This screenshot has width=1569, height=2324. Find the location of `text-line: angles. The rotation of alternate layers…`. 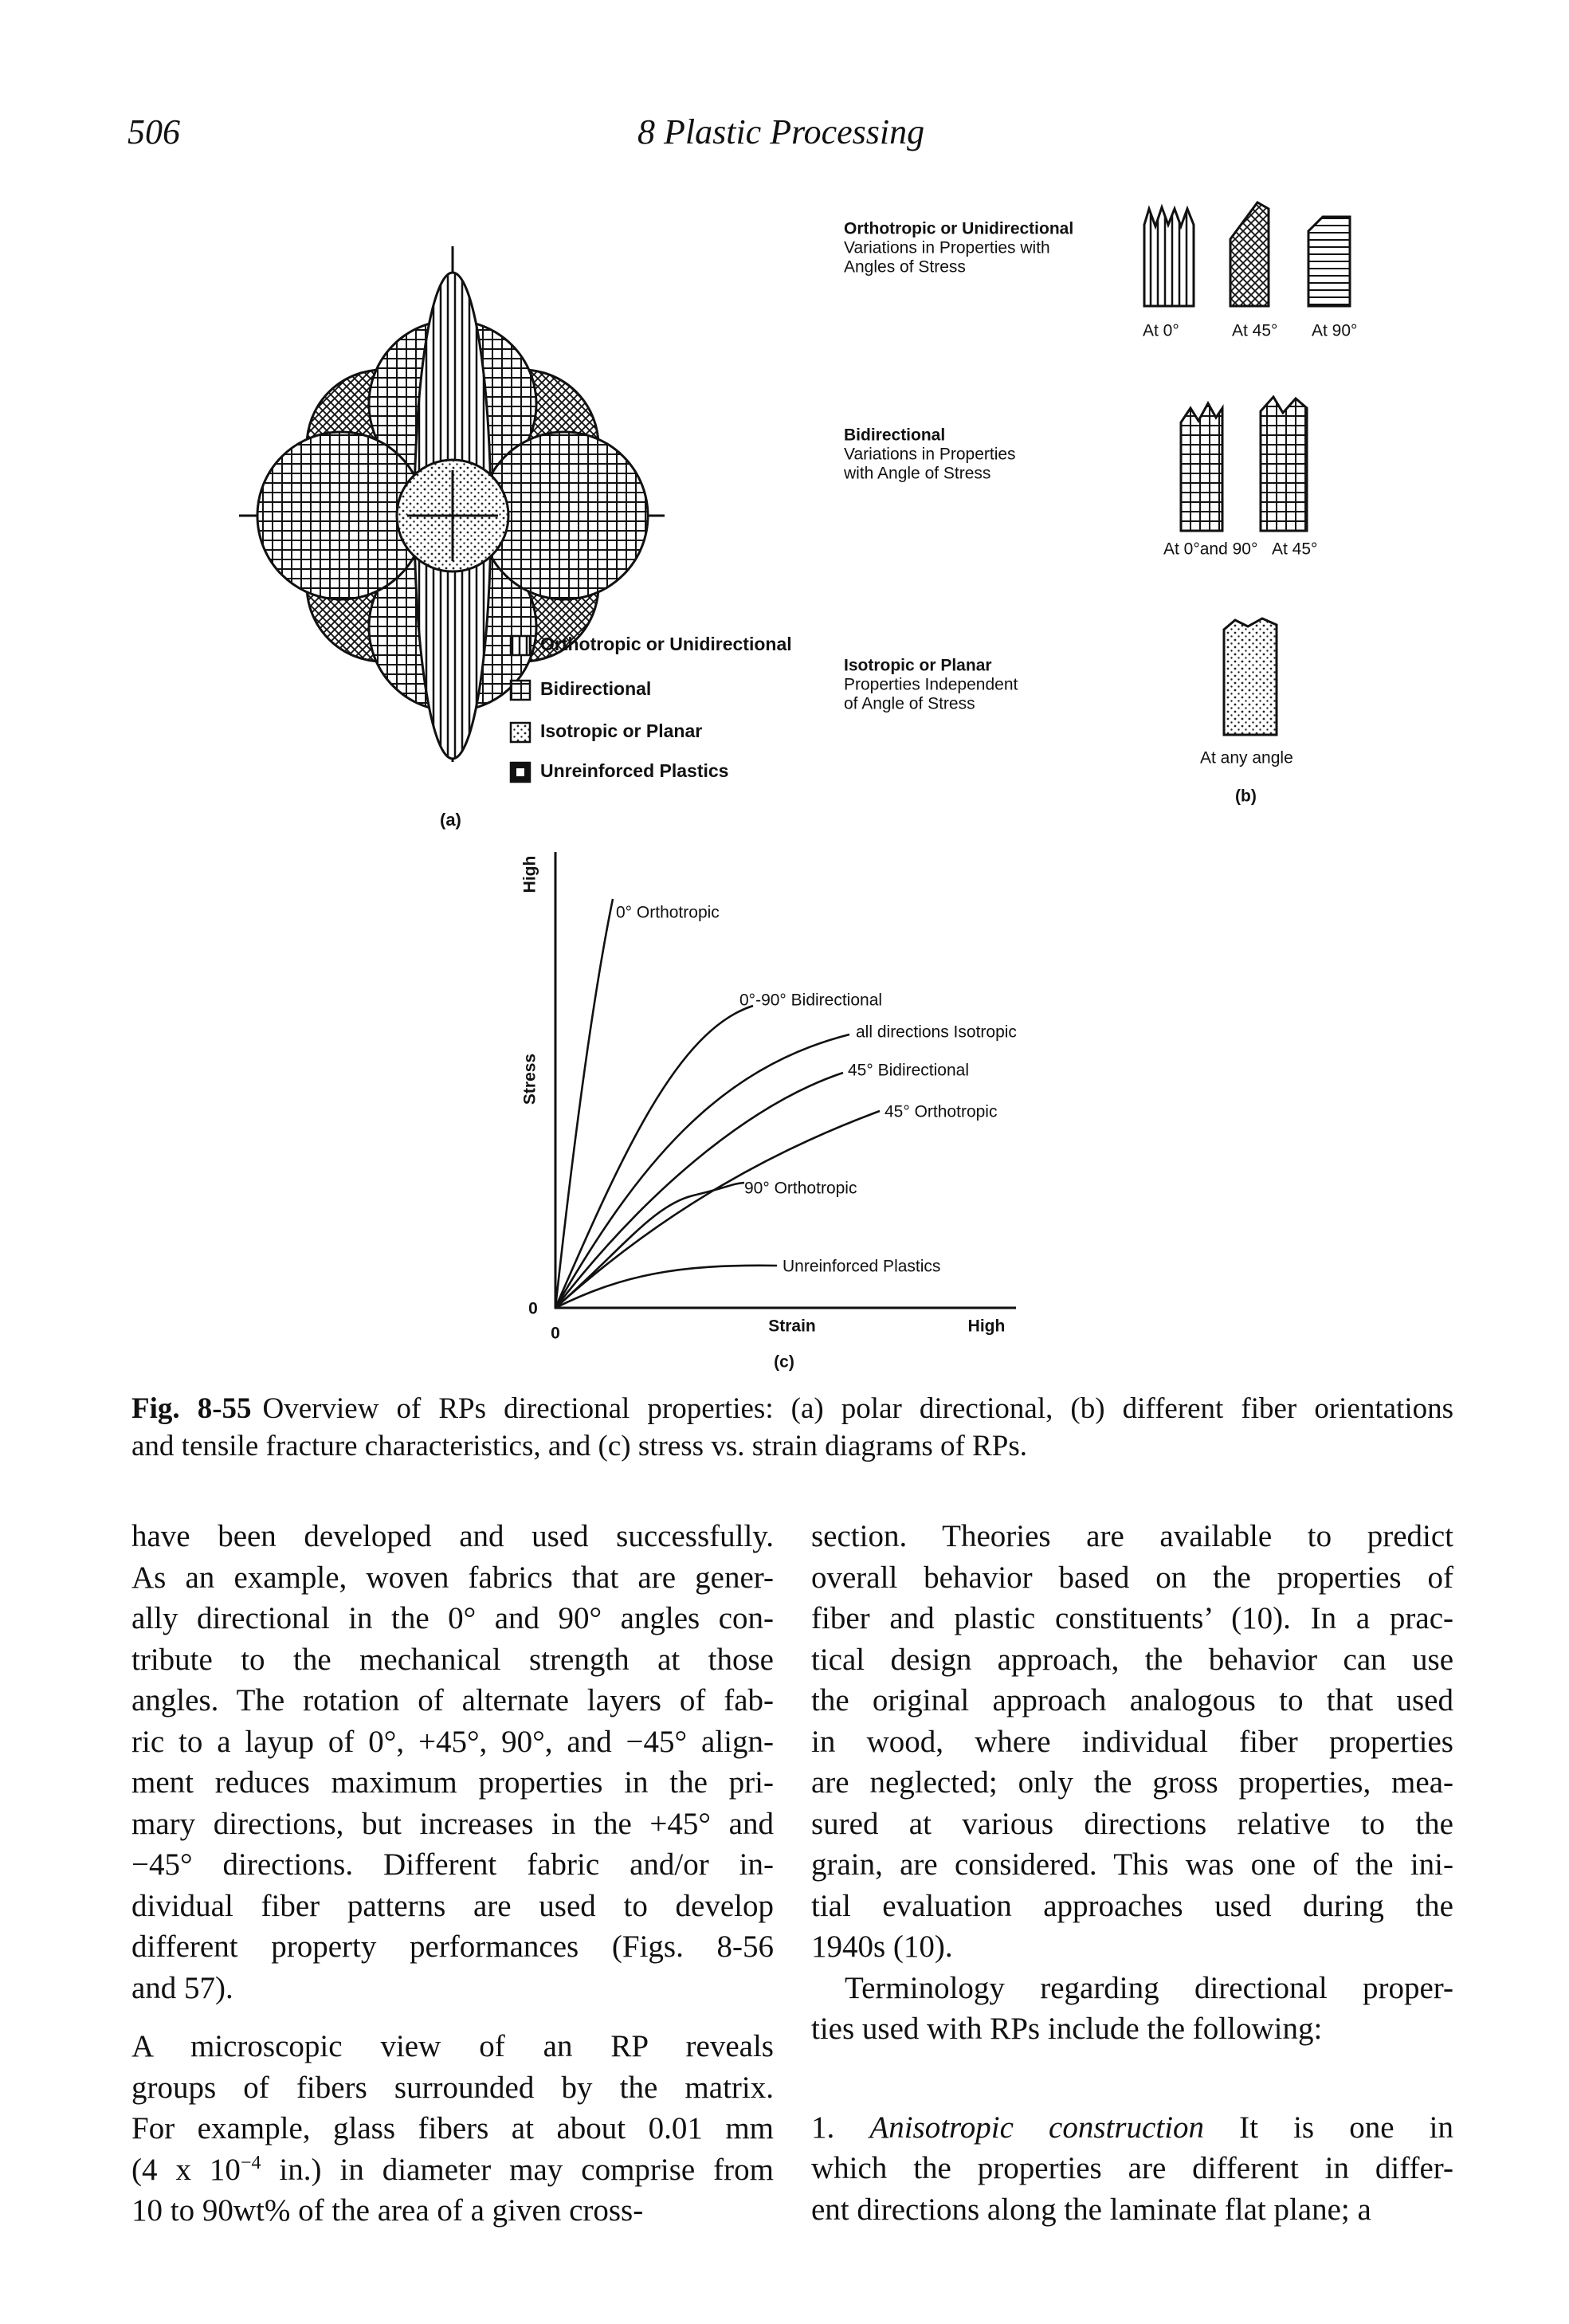

text-line: angles. The rotation of alternate layers… is located at coordinates (452, 1700).